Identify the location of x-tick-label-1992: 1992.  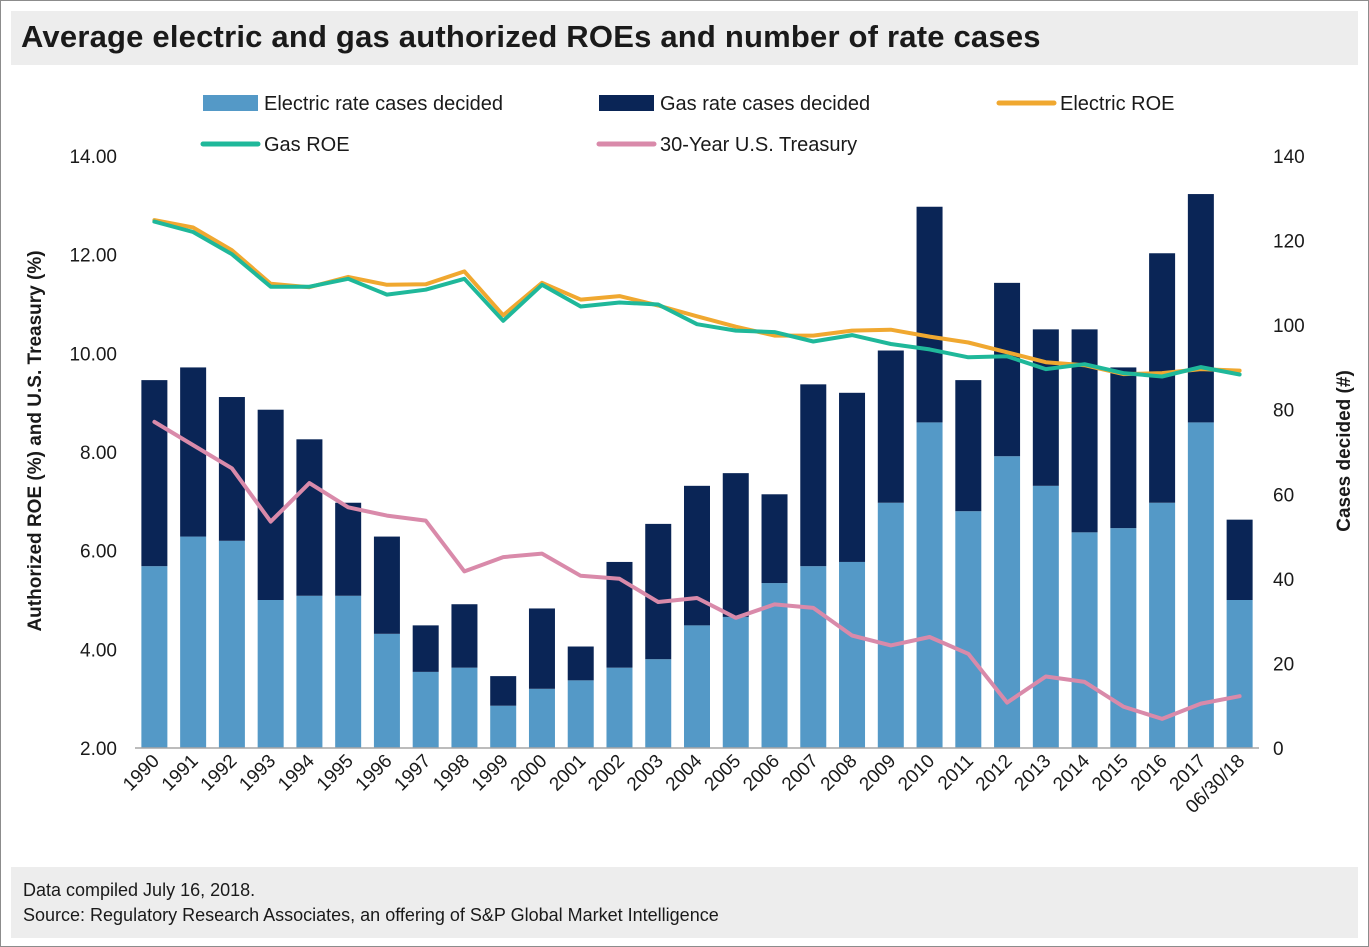
(219, 773).